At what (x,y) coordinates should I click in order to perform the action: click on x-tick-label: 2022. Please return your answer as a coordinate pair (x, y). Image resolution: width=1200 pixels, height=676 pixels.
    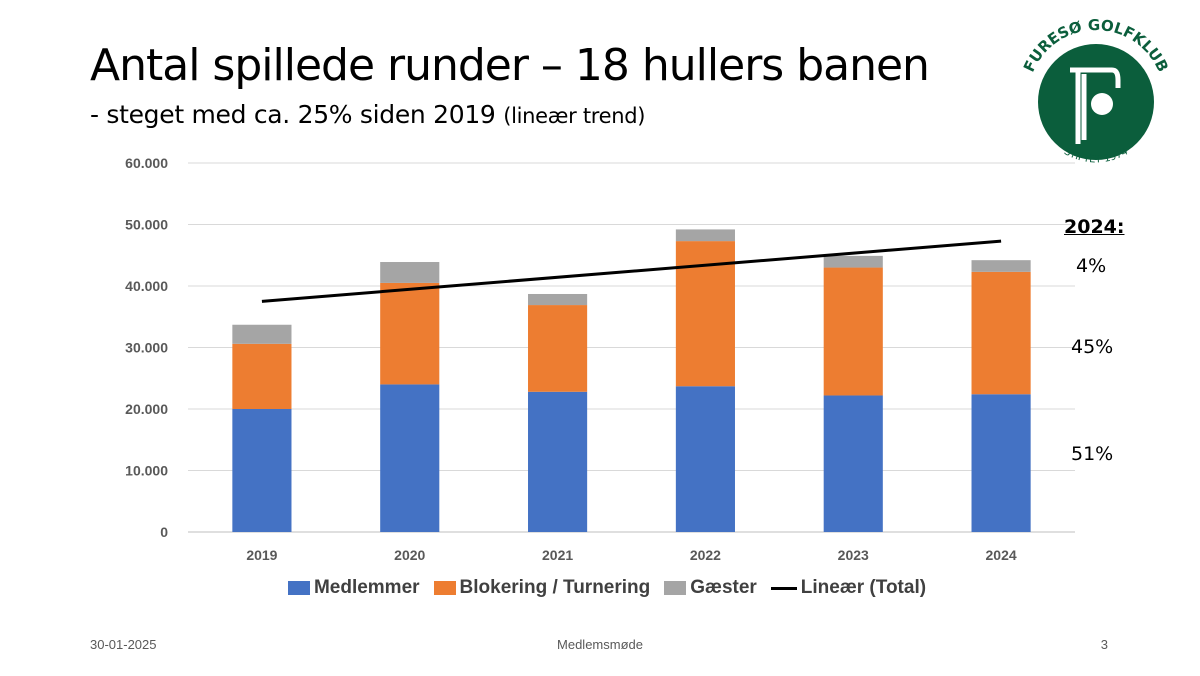
    Looking at the image, I should click on (705, 555).